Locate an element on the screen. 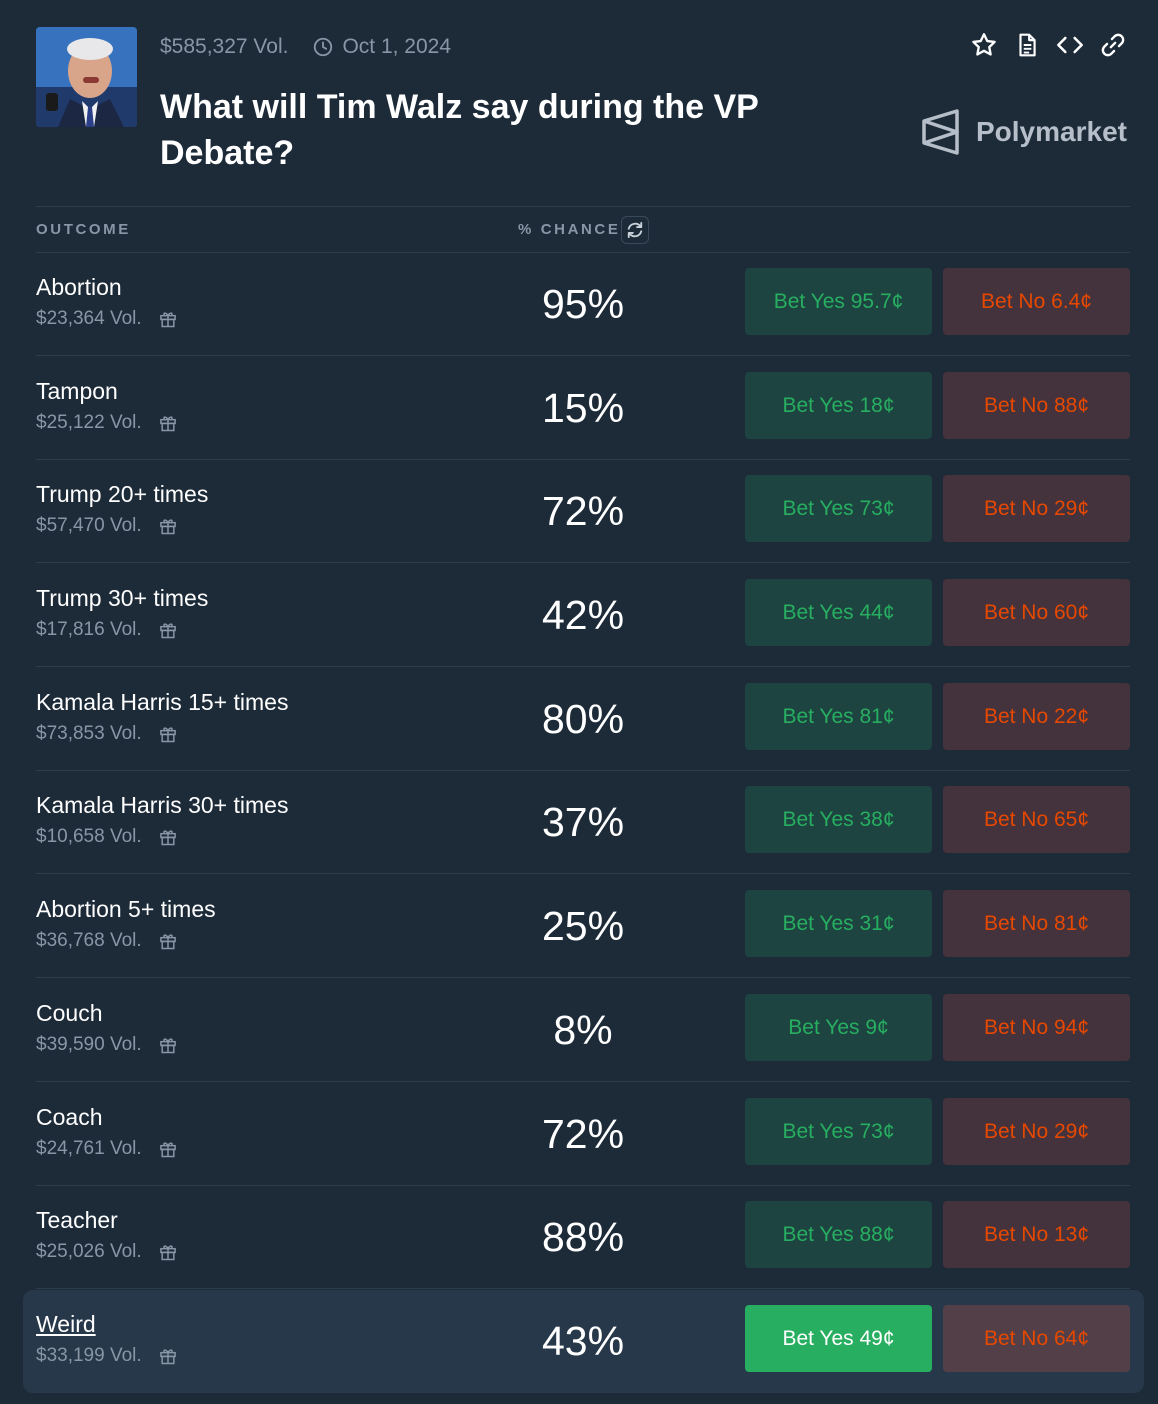 The image size is (1158, 1404). bet-no-button: Bet No 6.4¢ is located at coordinates (1036, 301).